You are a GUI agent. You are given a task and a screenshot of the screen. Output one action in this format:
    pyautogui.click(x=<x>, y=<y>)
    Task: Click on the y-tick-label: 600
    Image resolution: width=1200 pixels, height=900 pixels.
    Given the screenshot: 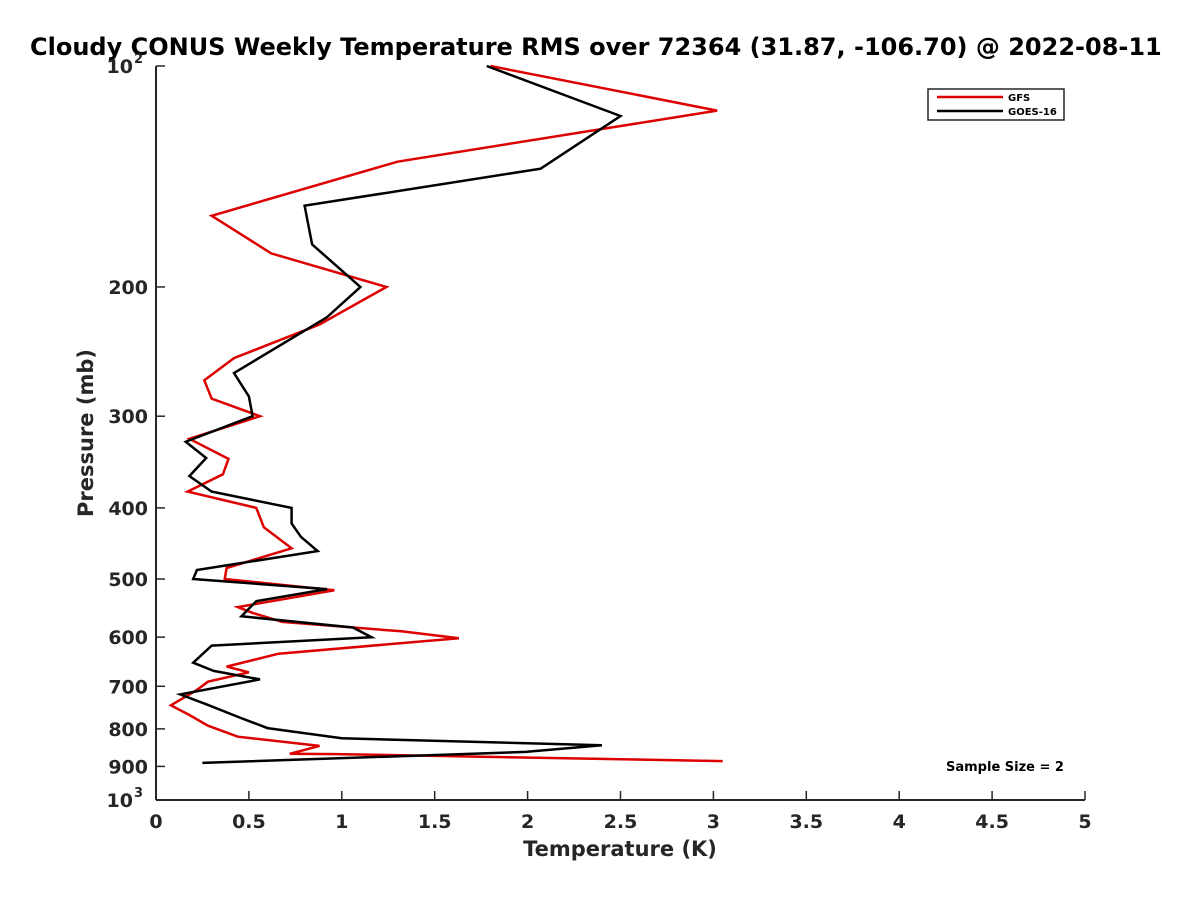 What is the action you would take?
    pyautogui.click(x=128, y=638)
    